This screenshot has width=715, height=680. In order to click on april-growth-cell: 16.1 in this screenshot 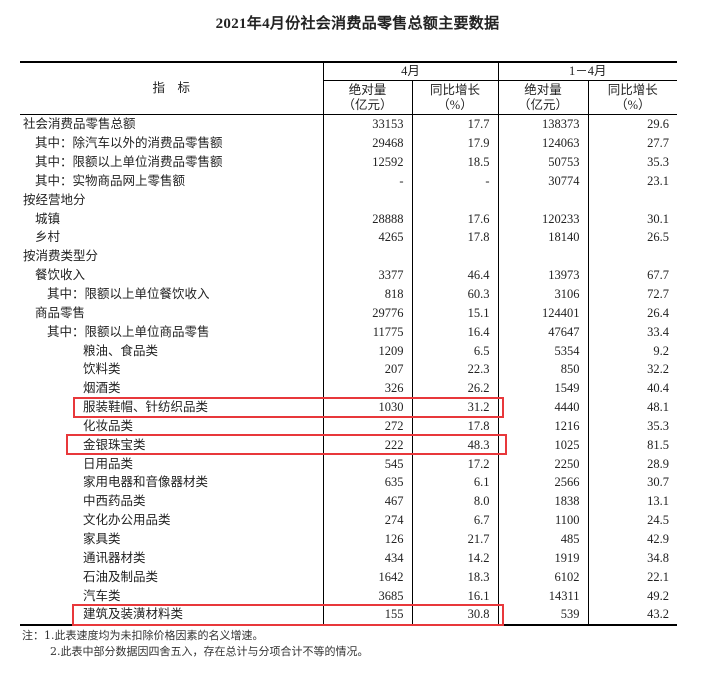, I will do `click(455, 595)`.